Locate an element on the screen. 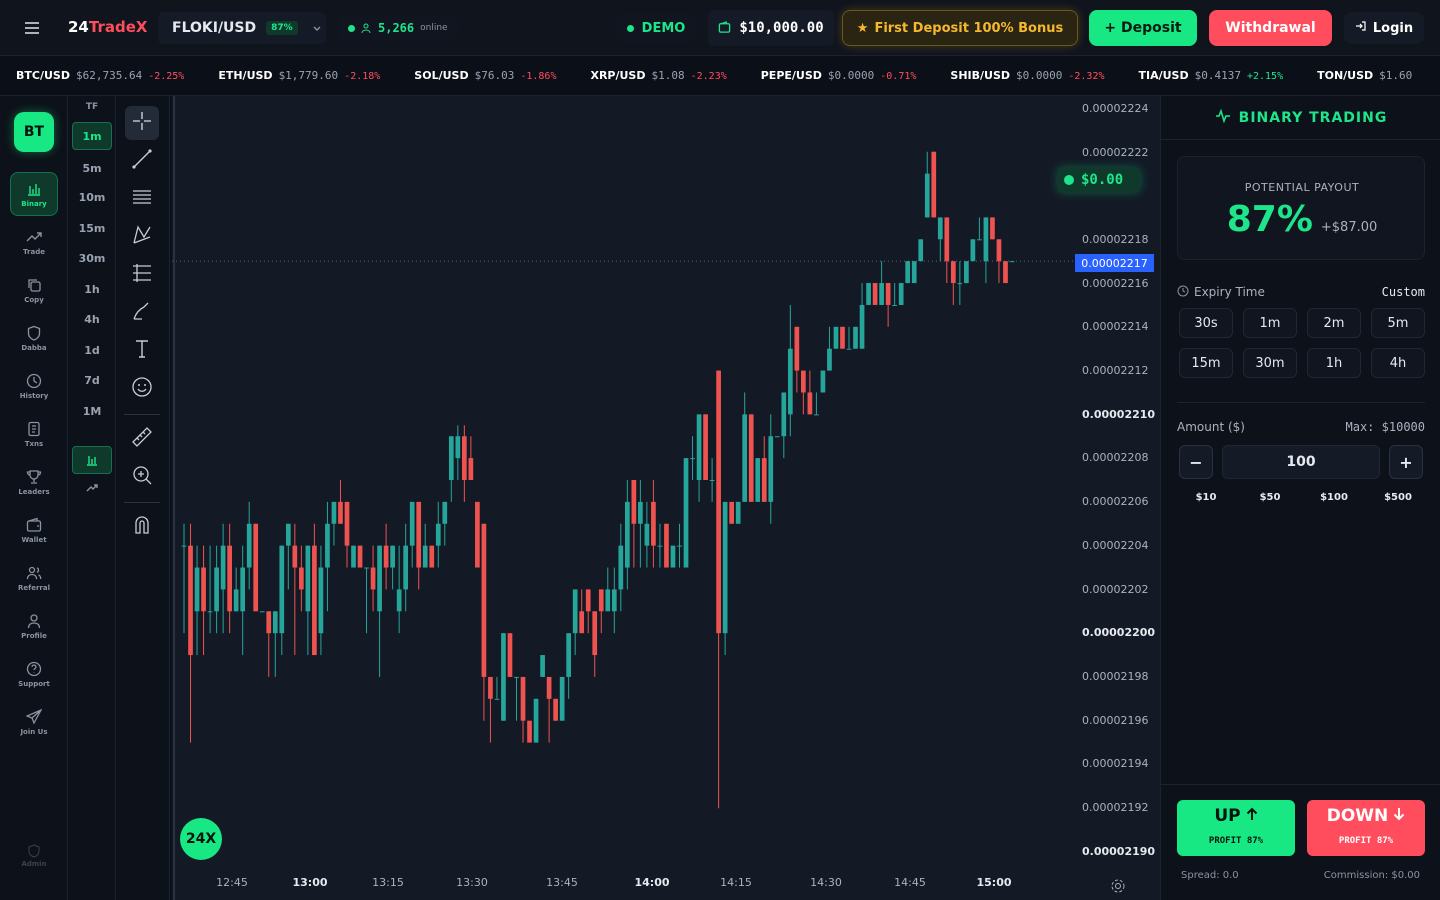  brush-tool is located at coordinates (142, 313).